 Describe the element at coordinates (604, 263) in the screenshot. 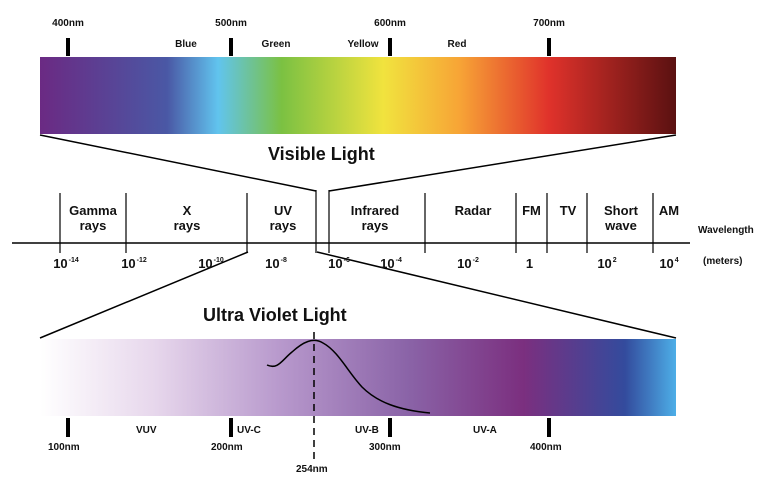

I see `tick-label-10-plus-2-base: 10` at that location.